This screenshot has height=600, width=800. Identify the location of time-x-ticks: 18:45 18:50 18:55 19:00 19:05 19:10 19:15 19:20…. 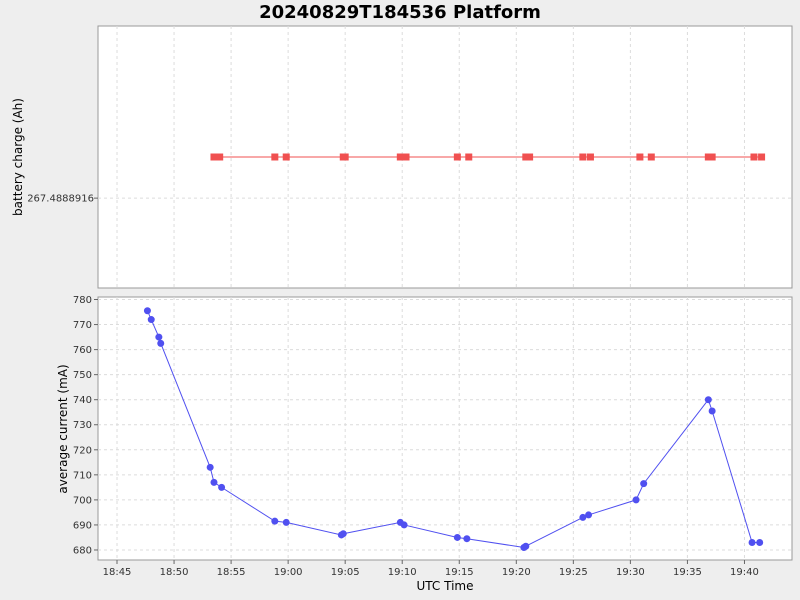
(431, 569).